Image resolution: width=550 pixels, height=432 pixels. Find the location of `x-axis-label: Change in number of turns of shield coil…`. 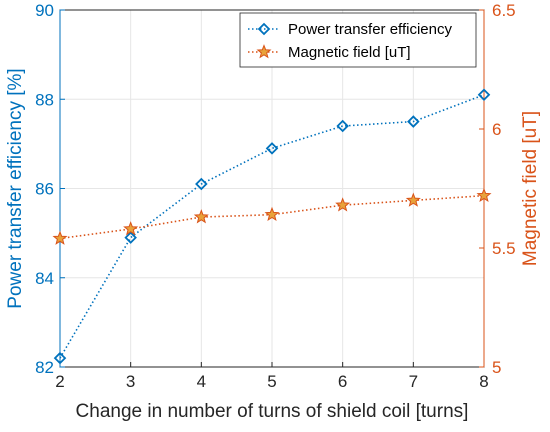

x-axis-label: Change in number of turns of shield coil… is located at coordinates (272, 411).